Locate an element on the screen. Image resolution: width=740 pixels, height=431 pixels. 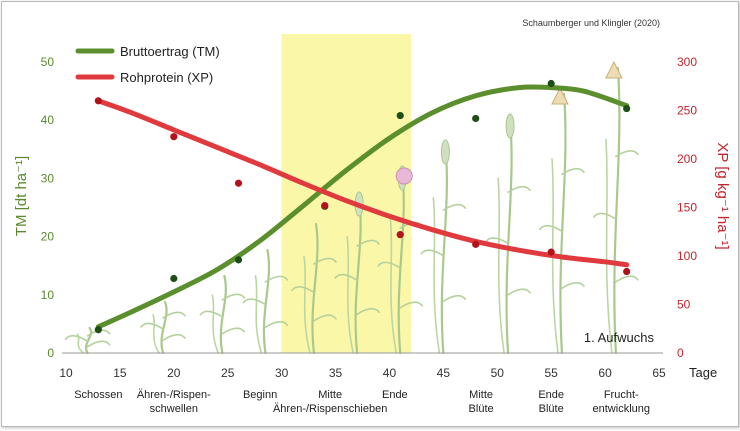
x-axis-ticks: 10 15 20 25 30 35 40 45 50 55 60 65 is located at coordinates (362, 373).